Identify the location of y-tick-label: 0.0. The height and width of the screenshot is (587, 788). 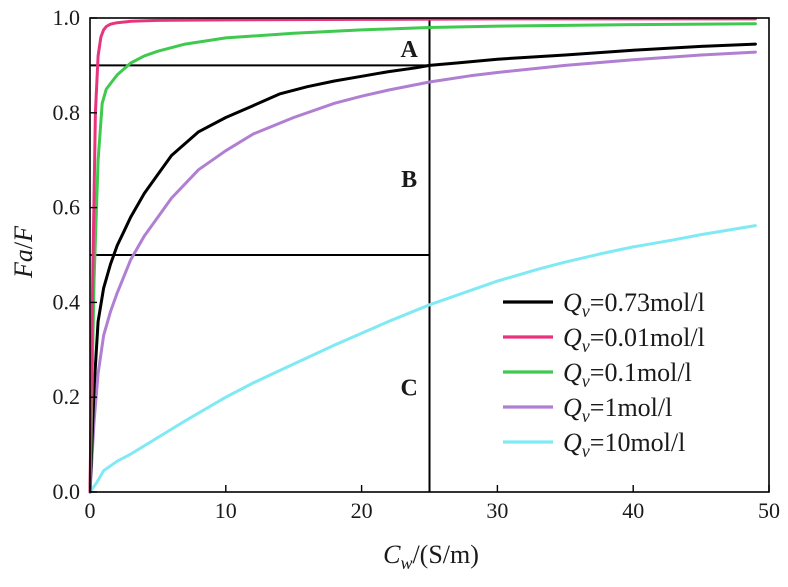
(67, 491).